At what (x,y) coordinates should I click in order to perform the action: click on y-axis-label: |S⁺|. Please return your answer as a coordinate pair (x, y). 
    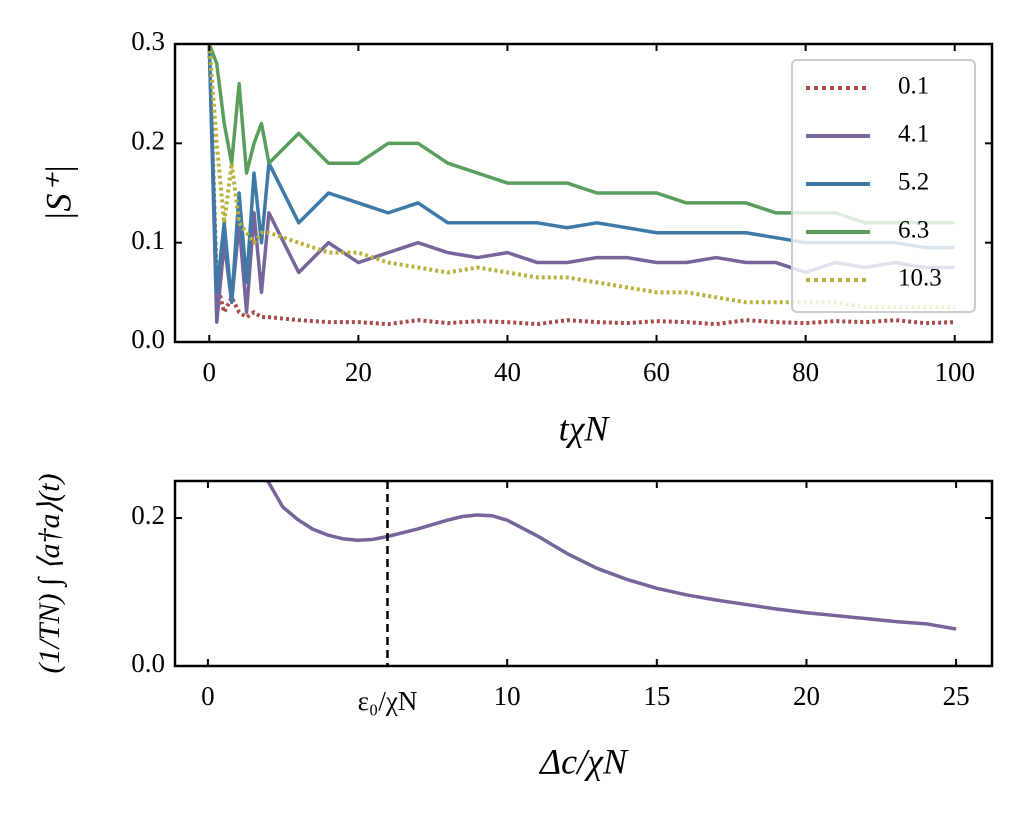
    Looking at the image, I should click on (58, 193).